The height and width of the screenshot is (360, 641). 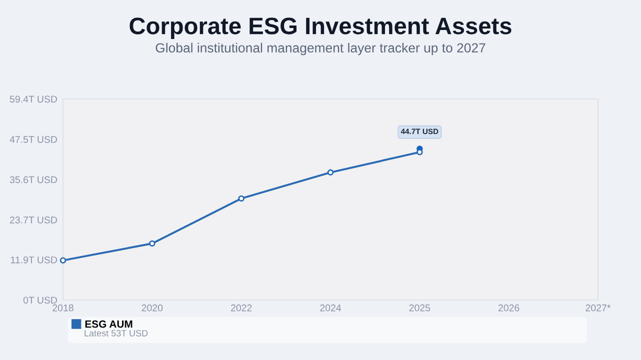 I want to click on x-tick-label: 2020, so click(x=152, y=308).